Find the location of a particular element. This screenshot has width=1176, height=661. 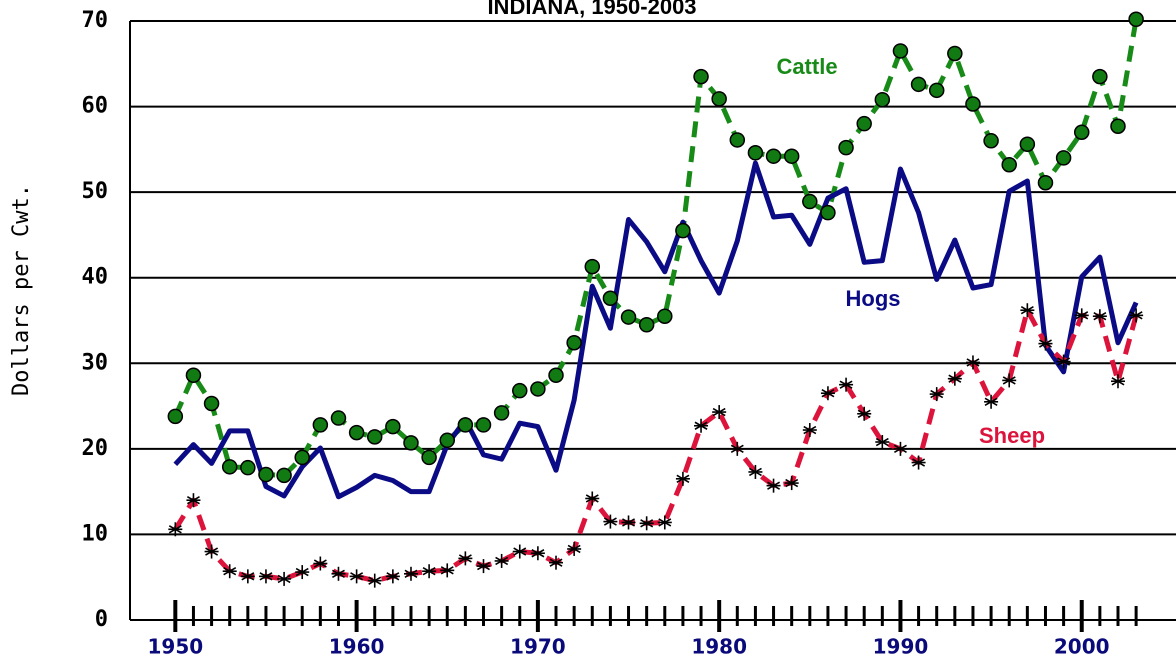

y-tick-label: 60 is located at coordinates (95, 106).